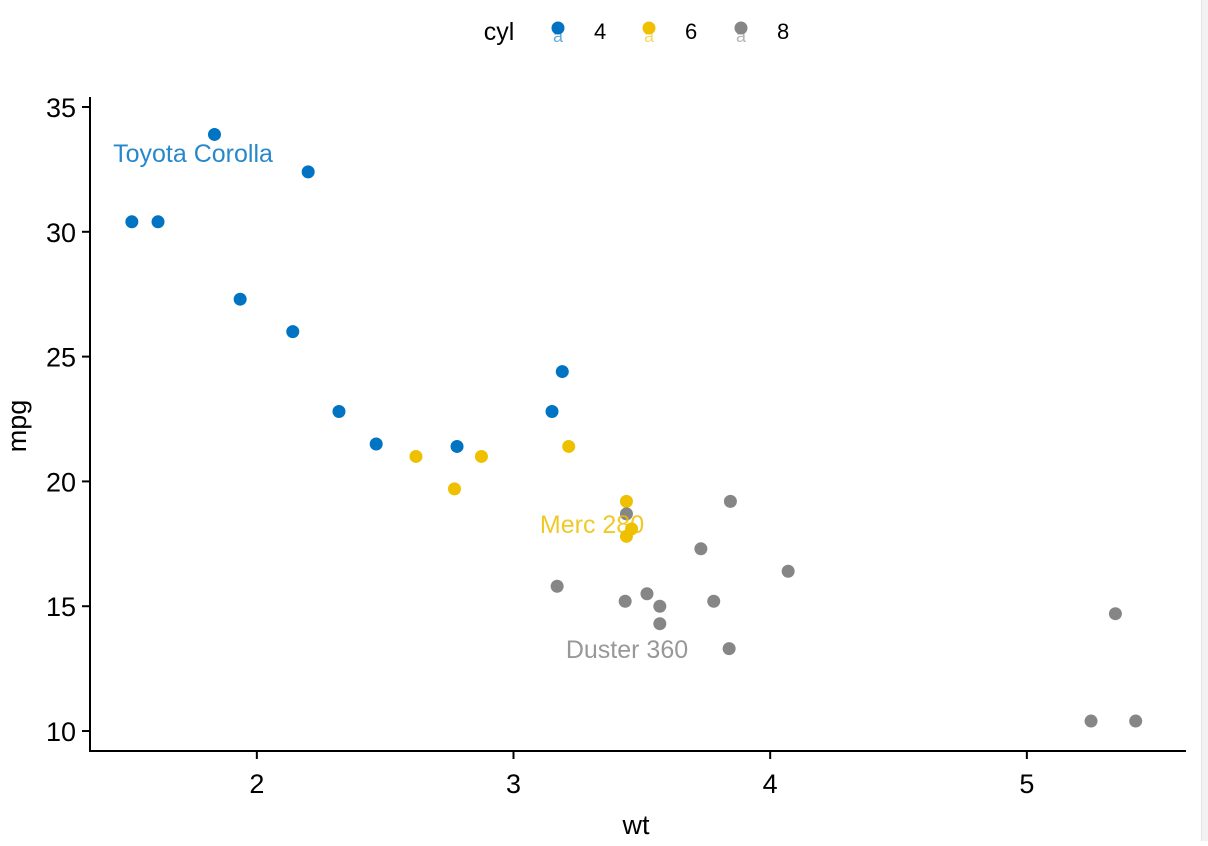 Image resolution: width=1208 pixels, height=846 pixels. What do you see at coordinates (256, 784) in the screenshot?
I see `x-tick-label: 2` at bounding box center [256, 784].